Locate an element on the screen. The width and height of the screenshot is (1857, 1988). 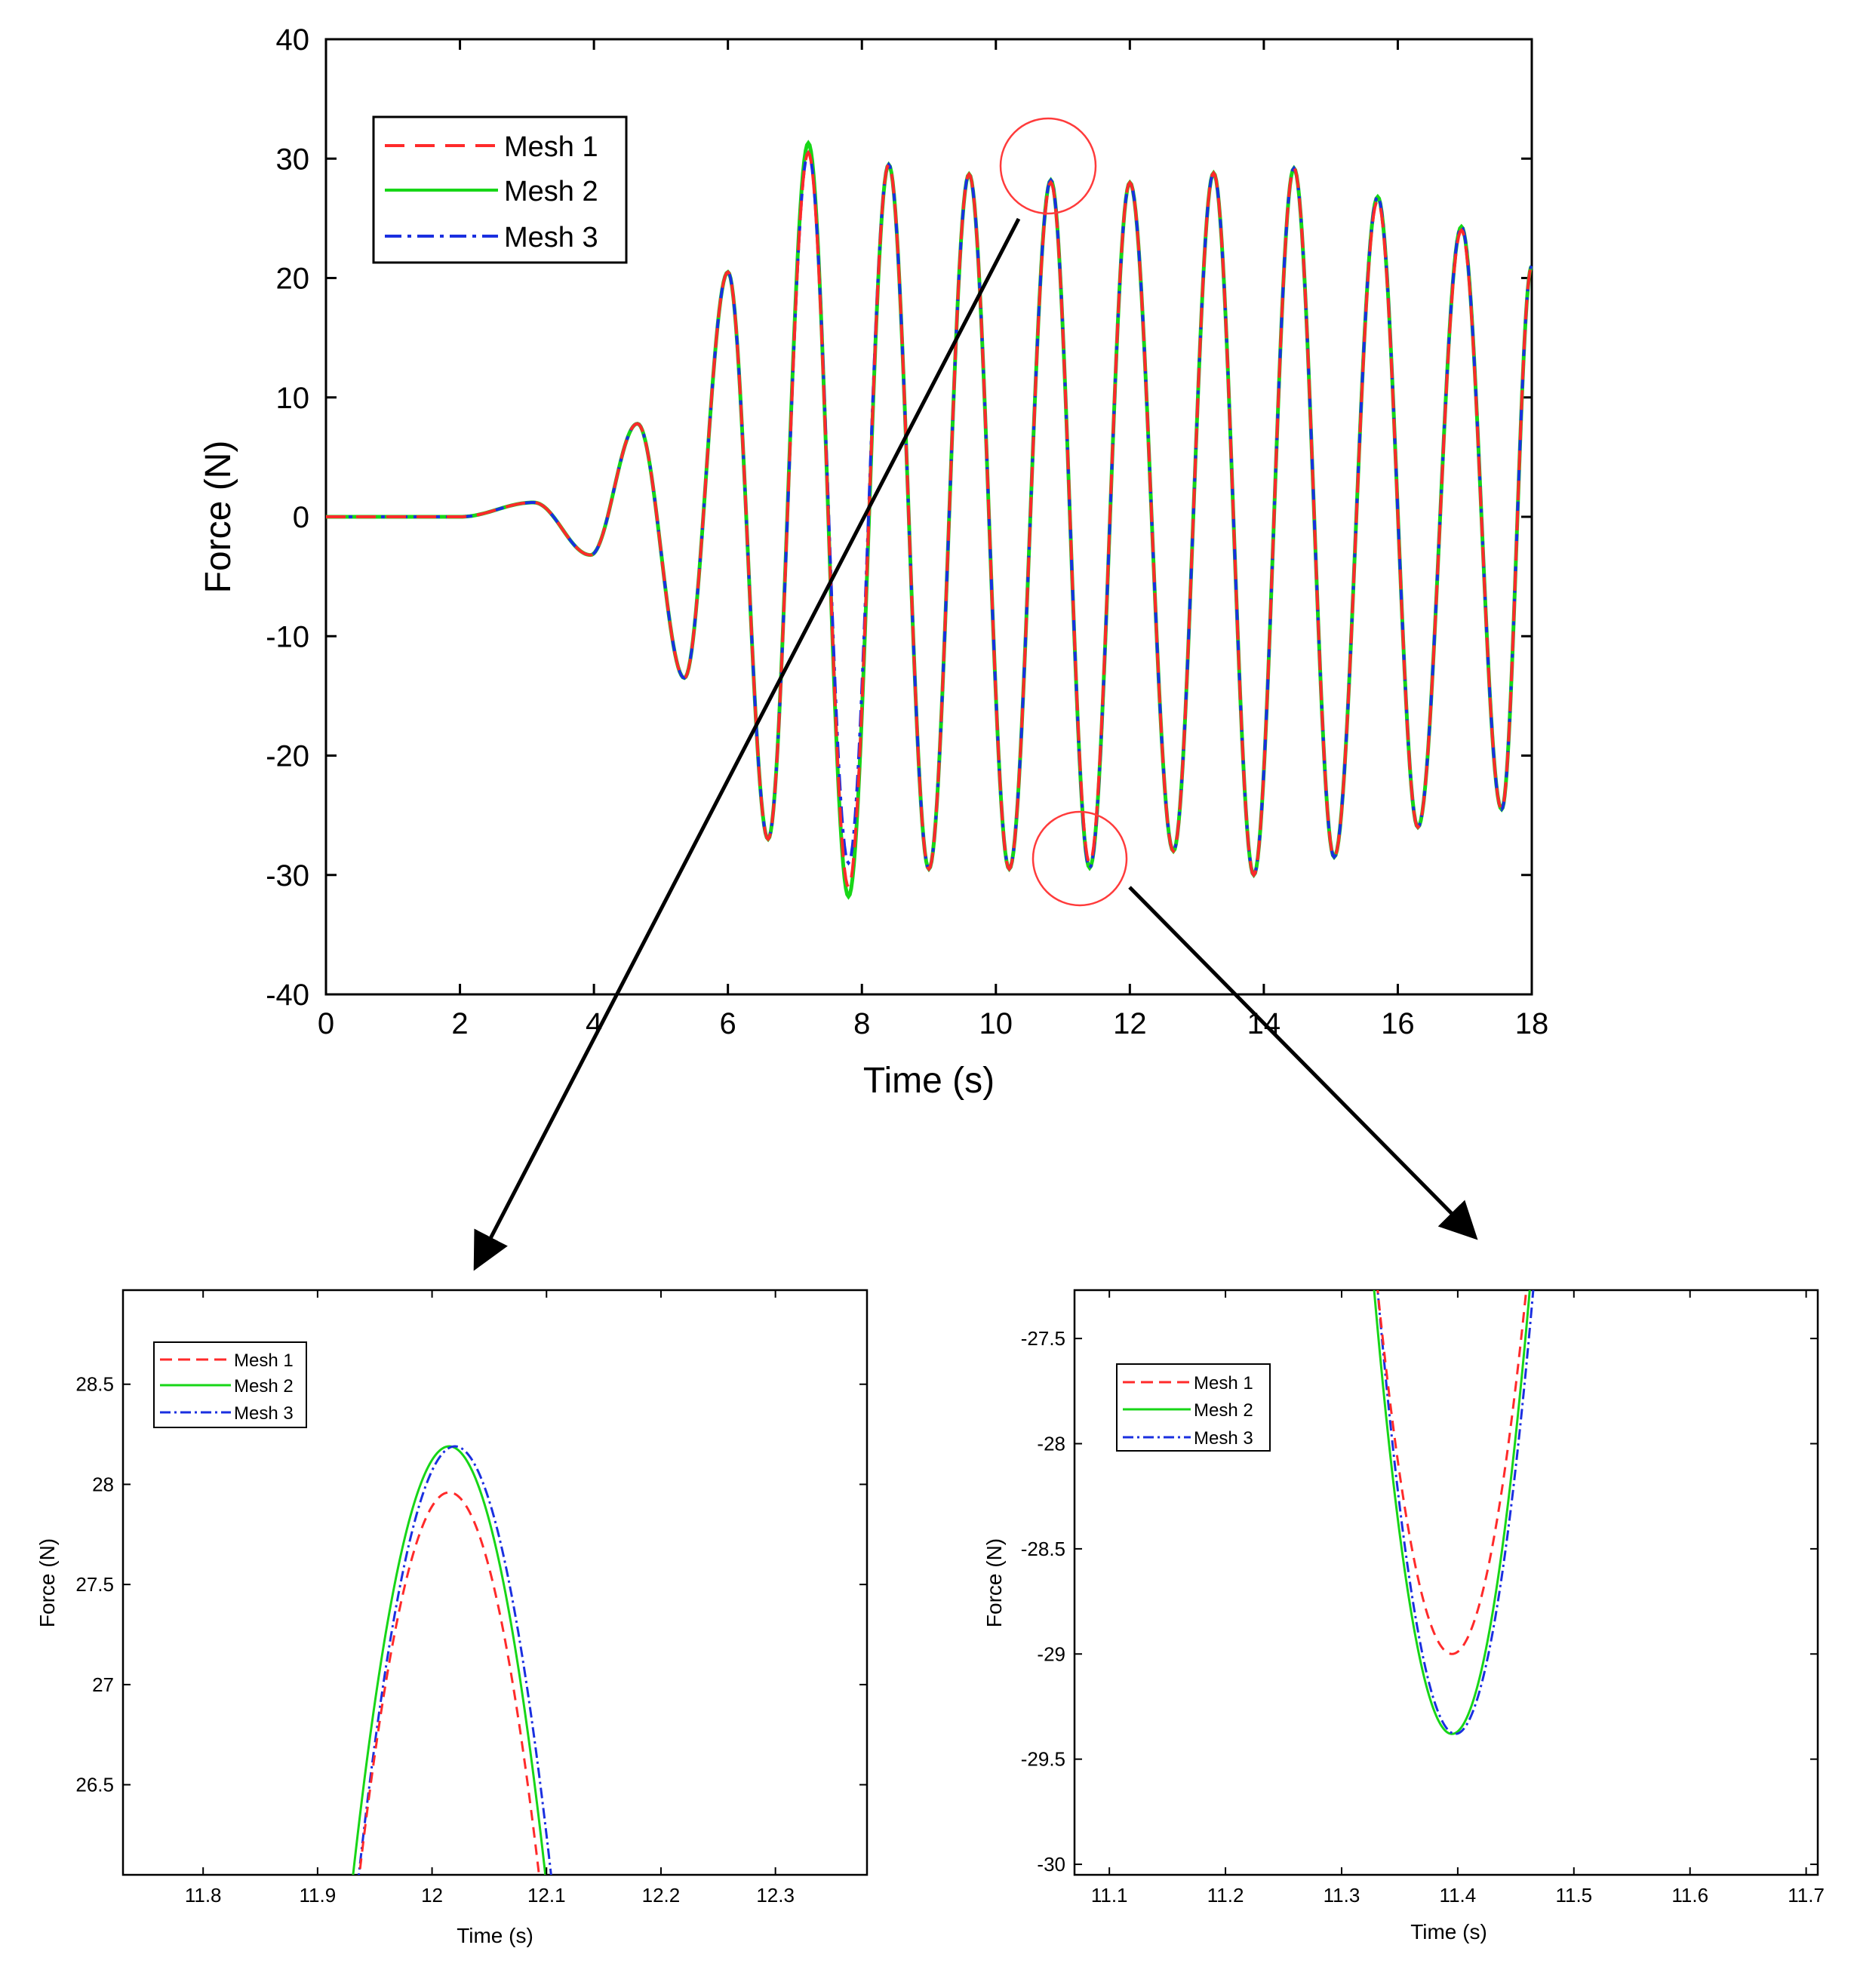
x-tick-label: 11.3 is located at coordinates (1342, 1895).